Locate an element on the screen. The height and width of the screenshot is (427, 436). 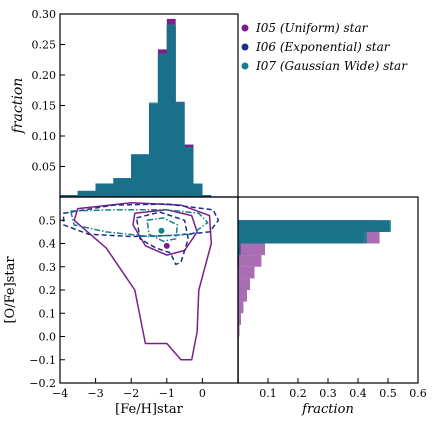
top-ytick-label: 0.10 is located at coordinates (44, 136).